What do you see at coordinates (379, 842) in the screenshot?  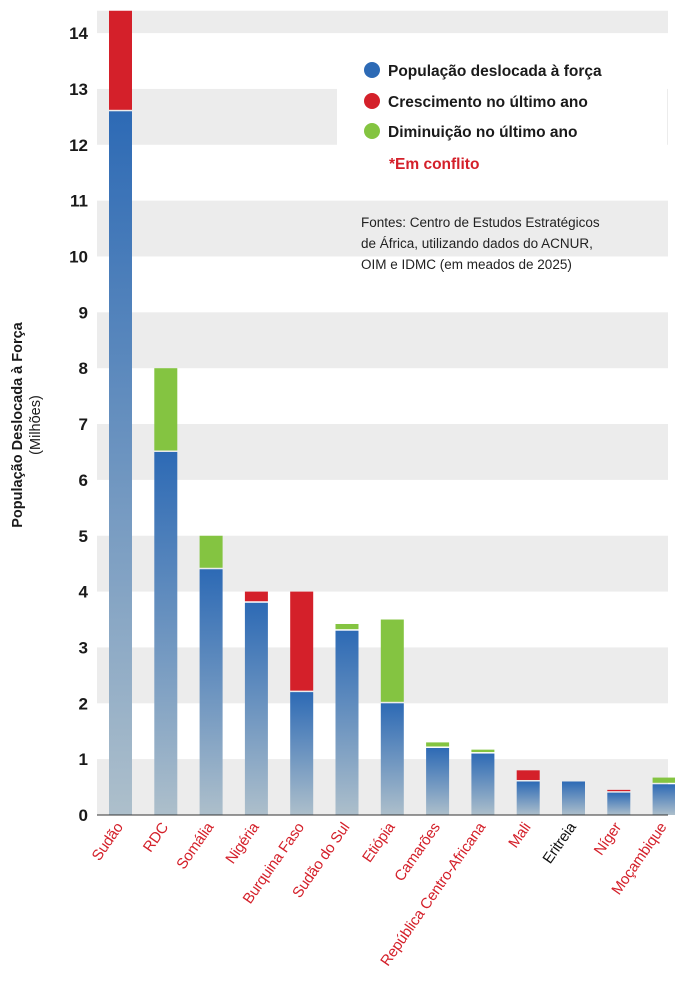 I see `x-tick-label: Etiópia` at bounding box center [379, 842].